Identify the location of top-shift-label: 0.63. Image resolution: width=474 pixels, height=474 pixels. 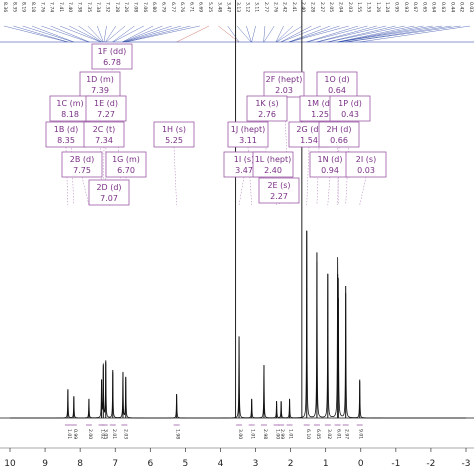
(443, 7).